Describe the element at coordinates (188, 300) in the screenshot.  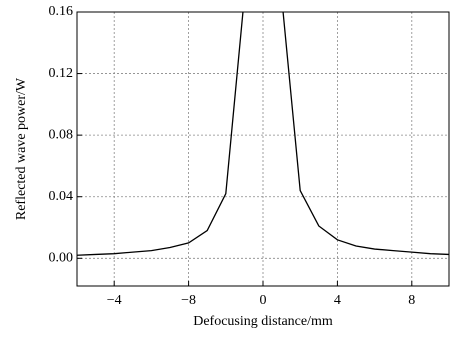
I see `x-tick-label: −8` at that location.